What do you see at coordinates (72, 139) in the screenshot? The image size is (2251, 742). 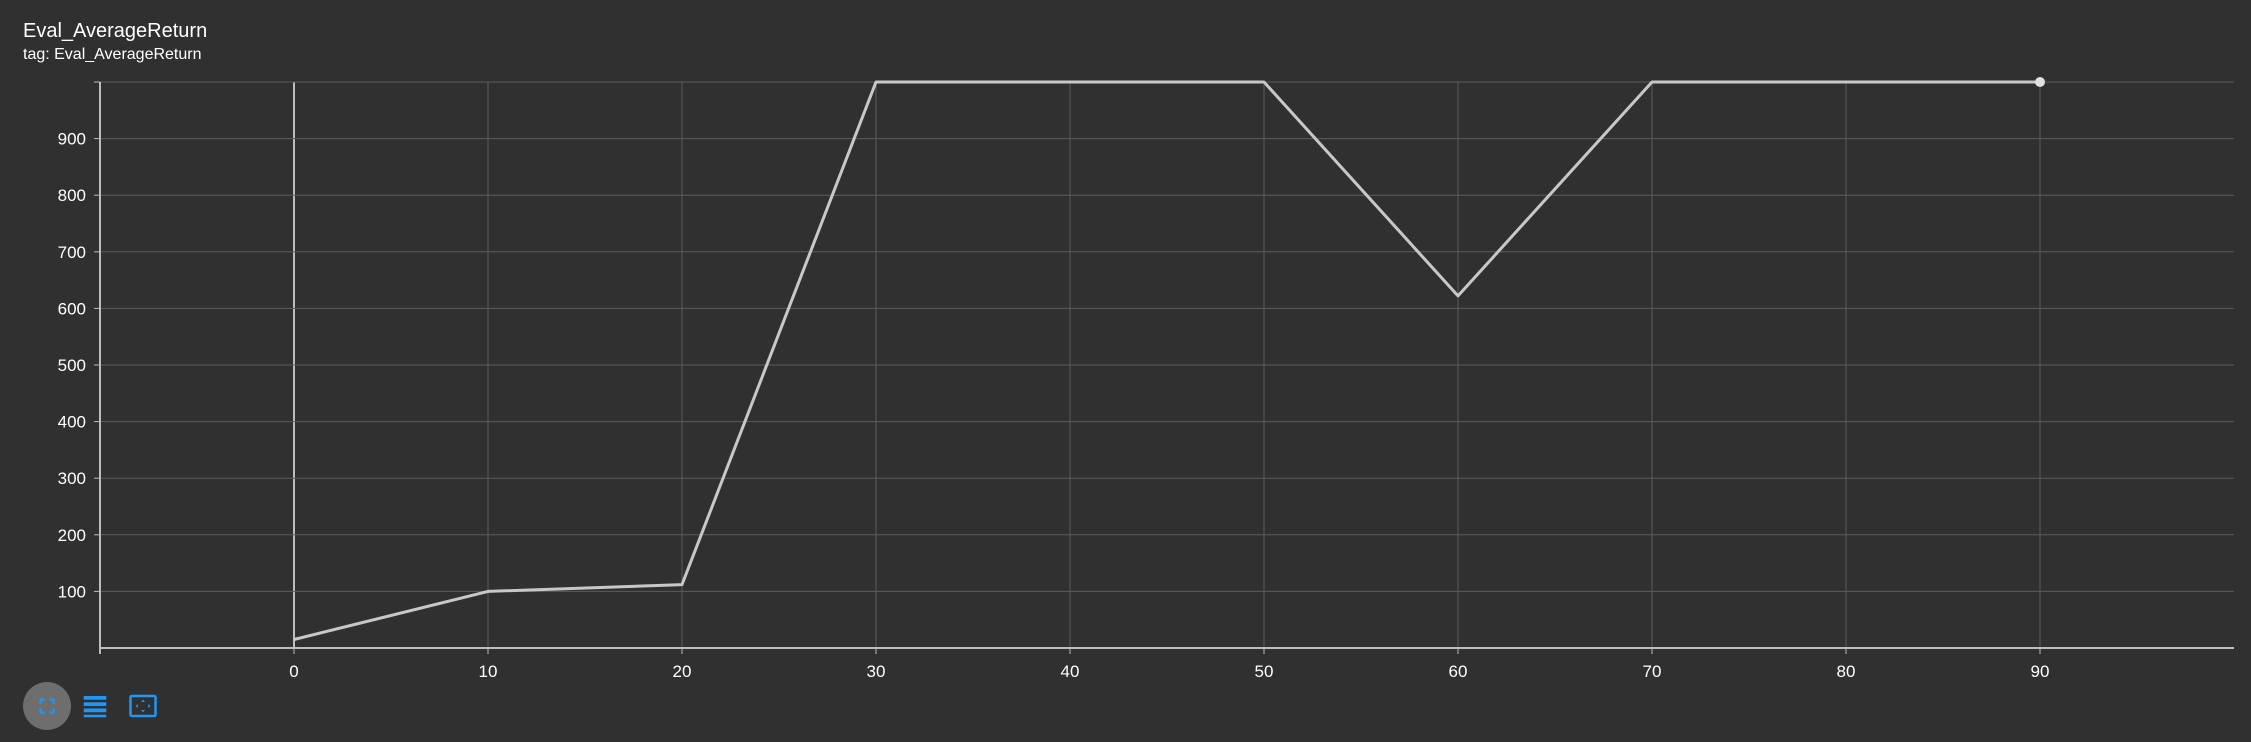 I see `y-tick-label: 900` at bounding box center [72, 139].